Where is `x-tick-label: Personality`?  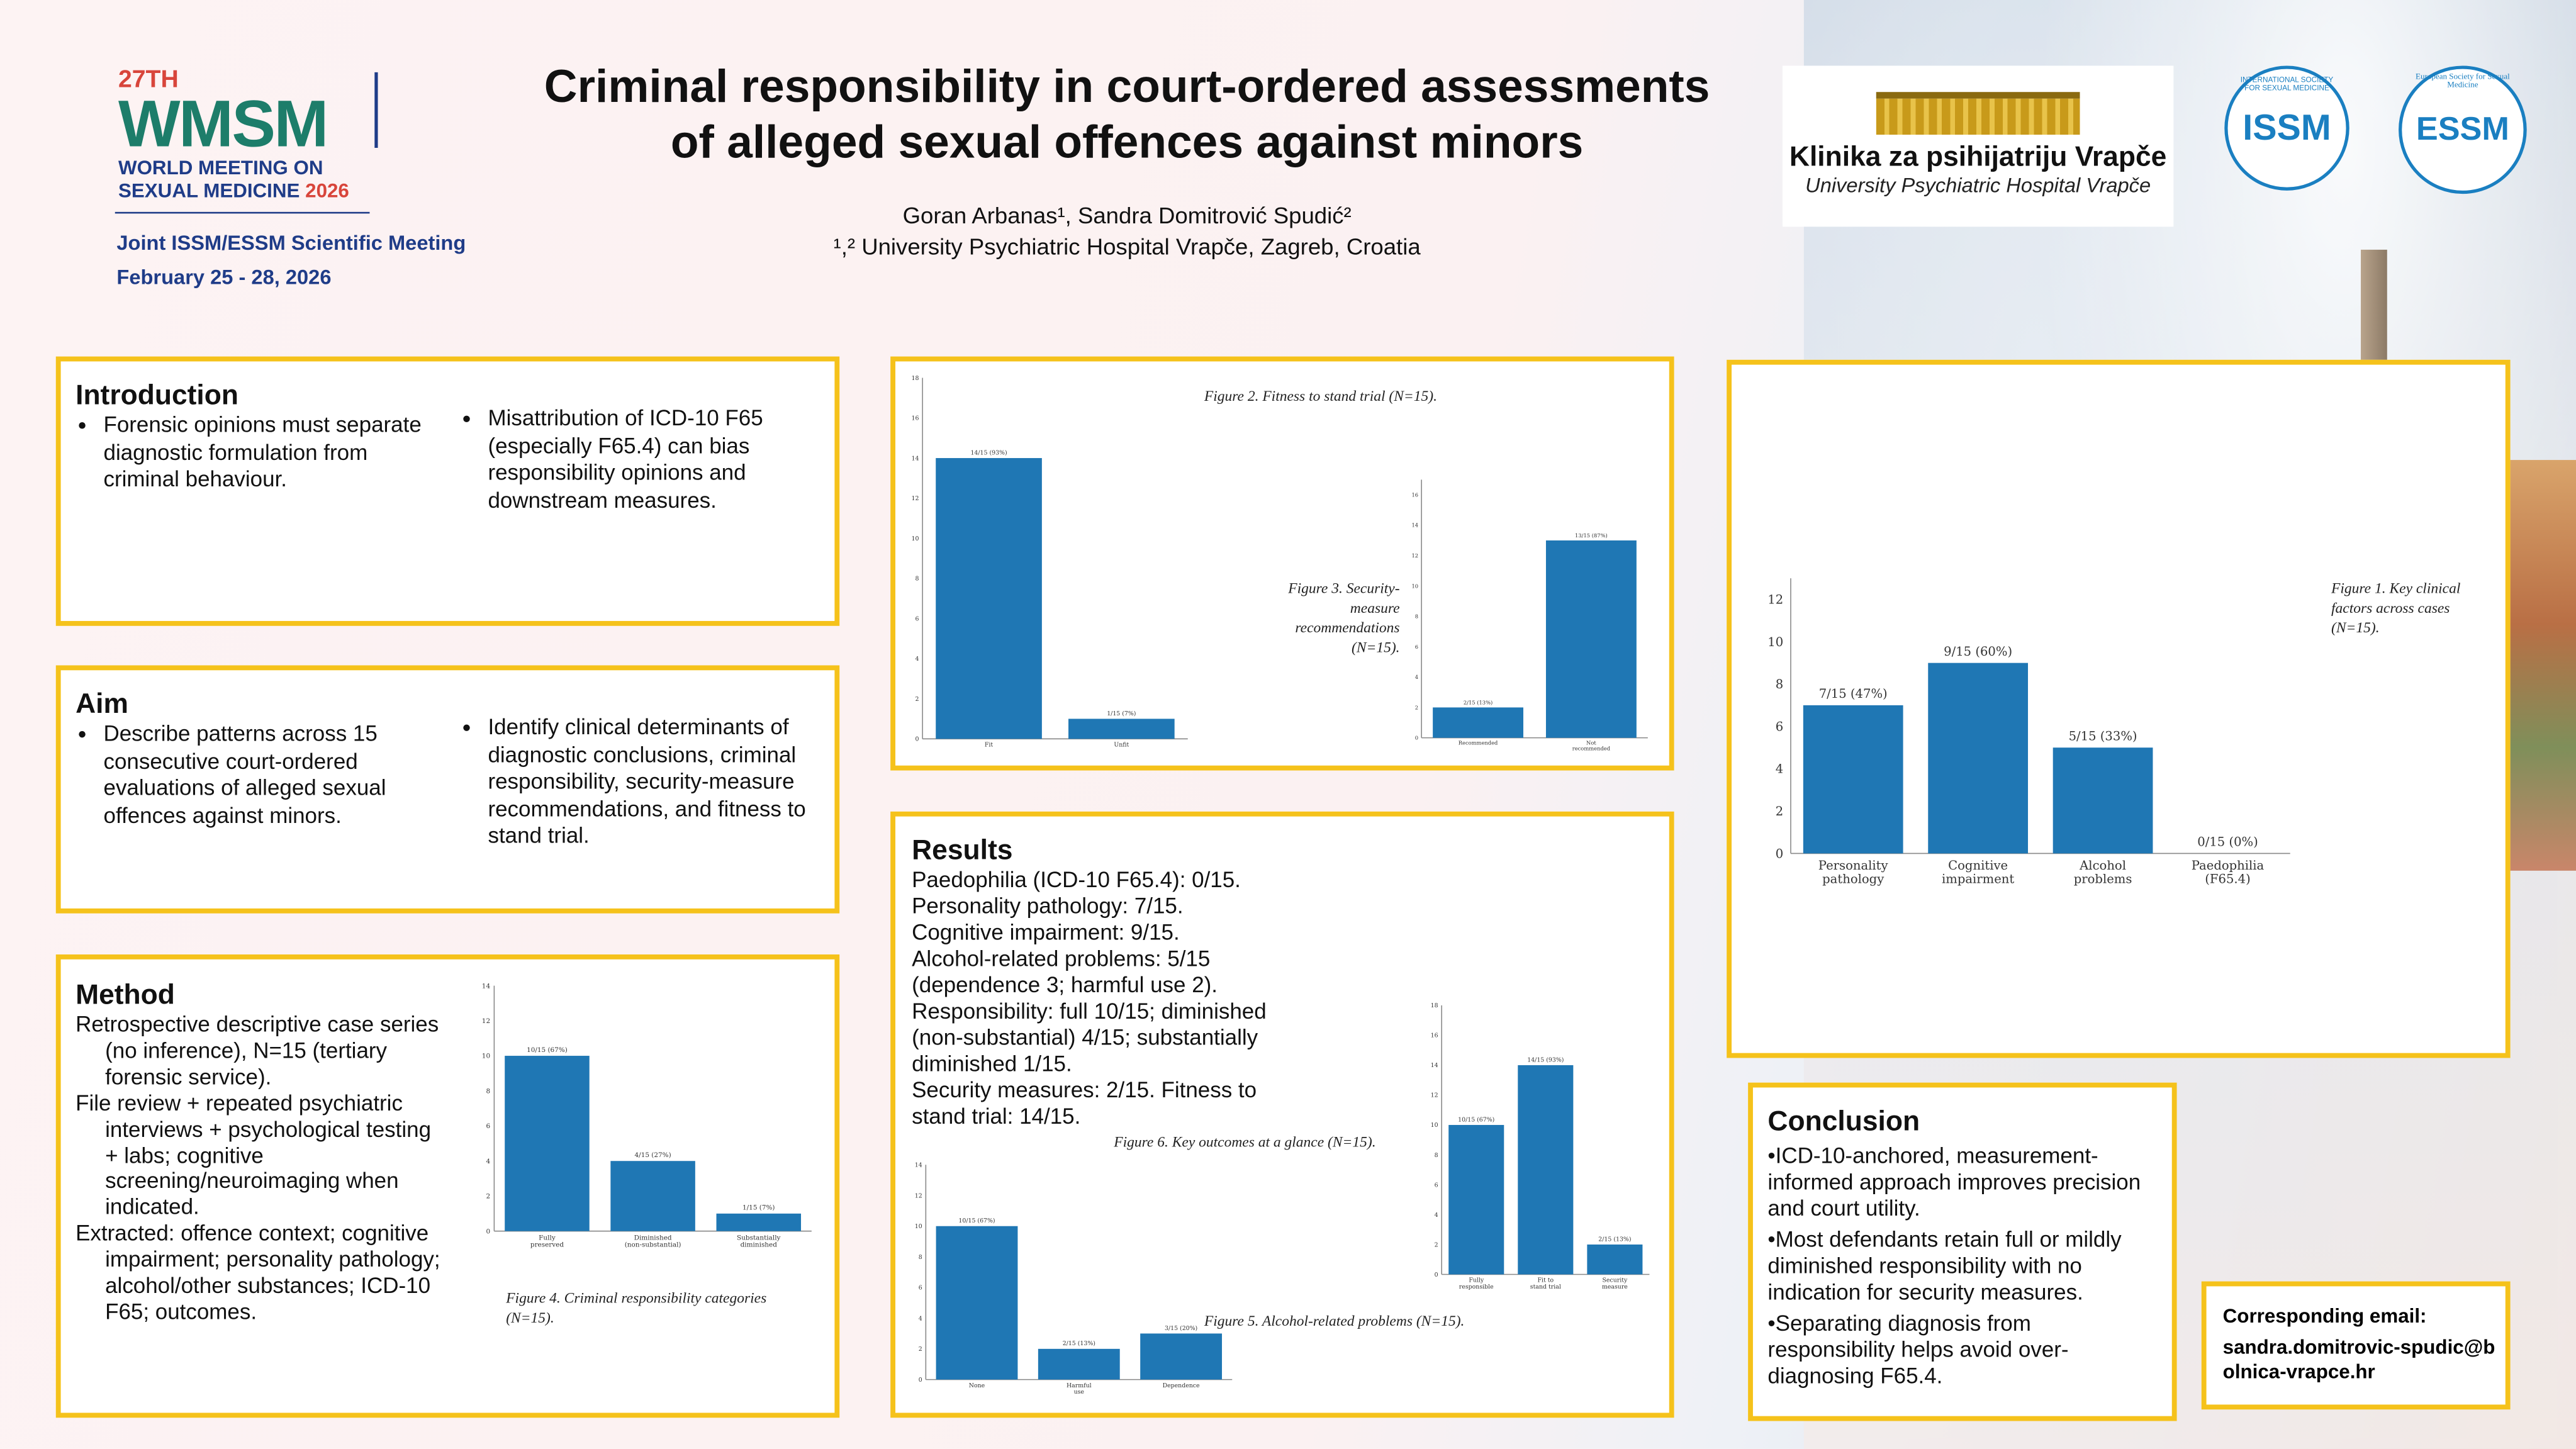
x-tick-label: Personality is located at coordinates (1853, 865).